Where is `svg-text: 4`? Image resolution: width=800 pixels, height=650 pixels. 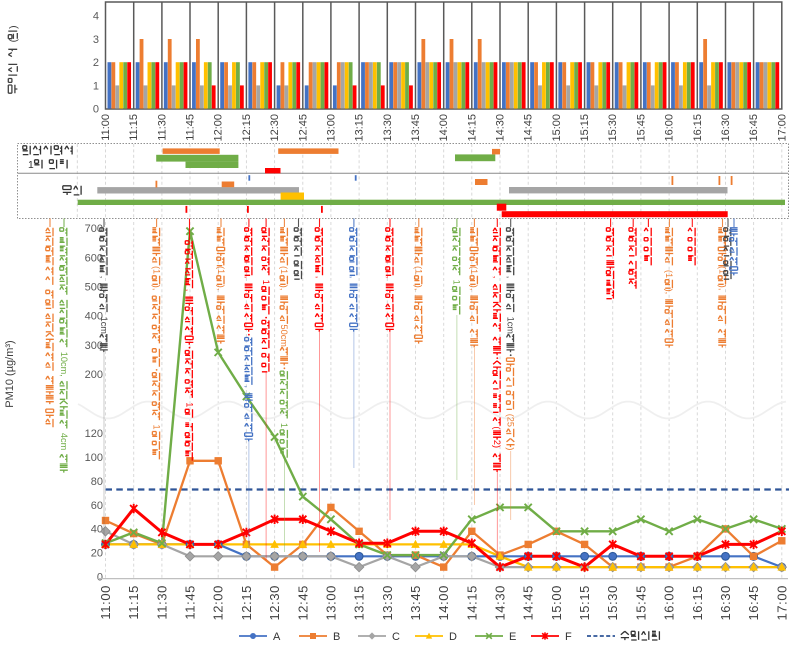 svg-text: 4 is located at coordinates (96, 17).